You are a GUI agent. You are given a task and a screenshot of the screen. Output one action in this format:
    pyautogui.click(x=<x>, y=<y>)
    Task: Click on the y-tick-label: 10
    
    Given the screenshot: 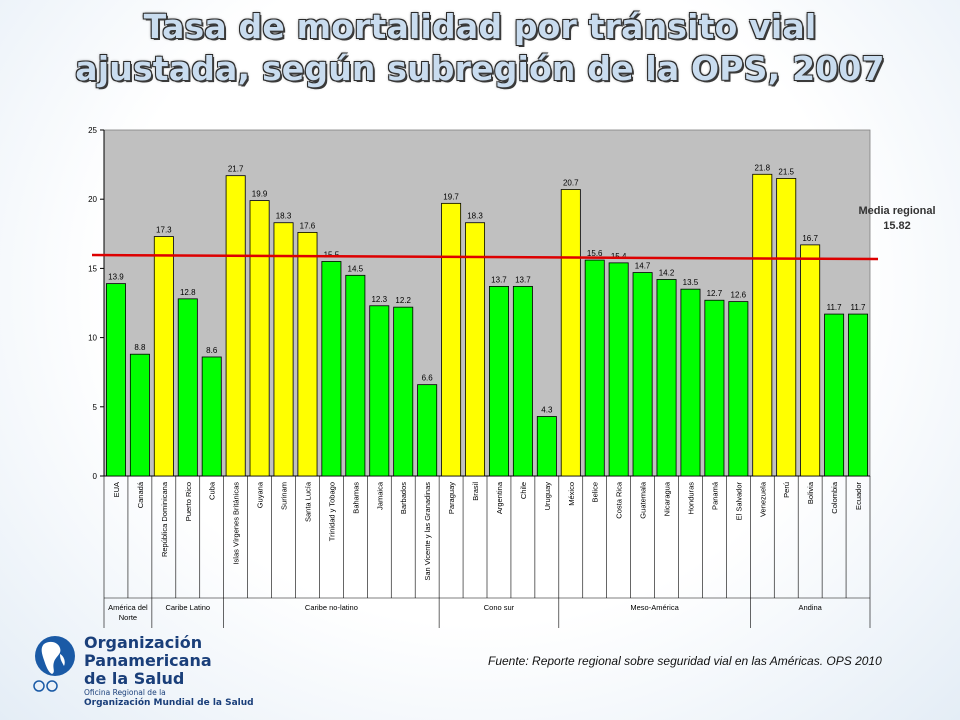 What is the action you would take?
    pyautogui.click(x=92, y=338)
    